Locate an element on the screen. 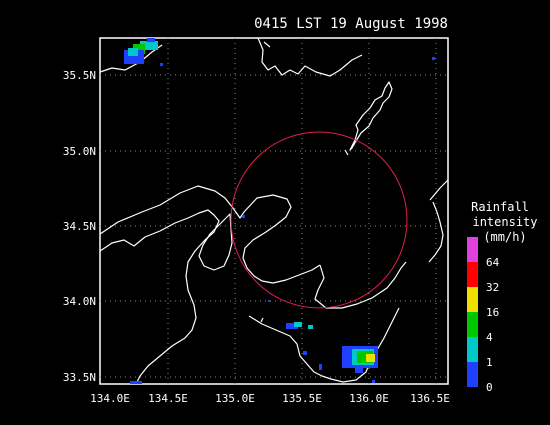 The height and width of the screenshot is (425, 550). coastline-wakasa is located at coordinates (267, 44).